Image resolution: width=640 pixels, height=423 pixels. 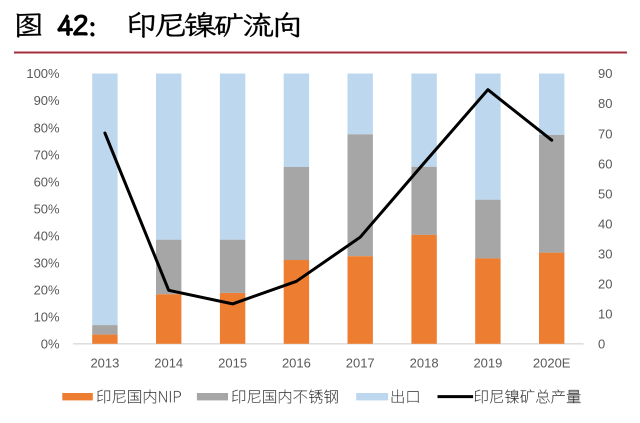 What do you see at coordinates (605, 133) in the screenshot?
I see `svg-text: 70` at bounding box center [605, 133].